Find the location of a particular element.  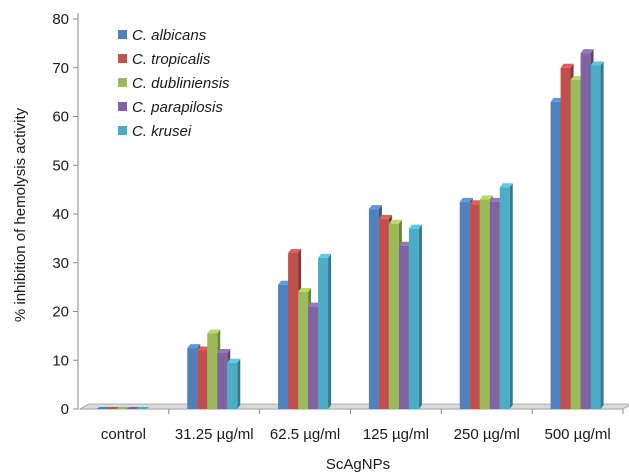

legend-item: C. krusei is located at coordinates (155, 131).